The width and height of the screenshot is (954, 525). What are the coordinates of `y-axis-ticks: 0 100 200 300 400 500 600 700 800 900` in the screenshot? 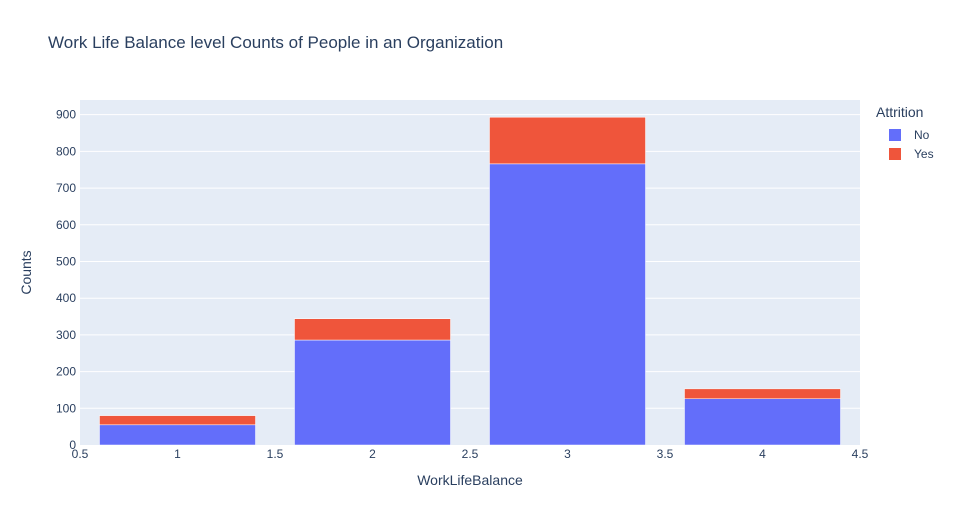 It's located at (66, 280).